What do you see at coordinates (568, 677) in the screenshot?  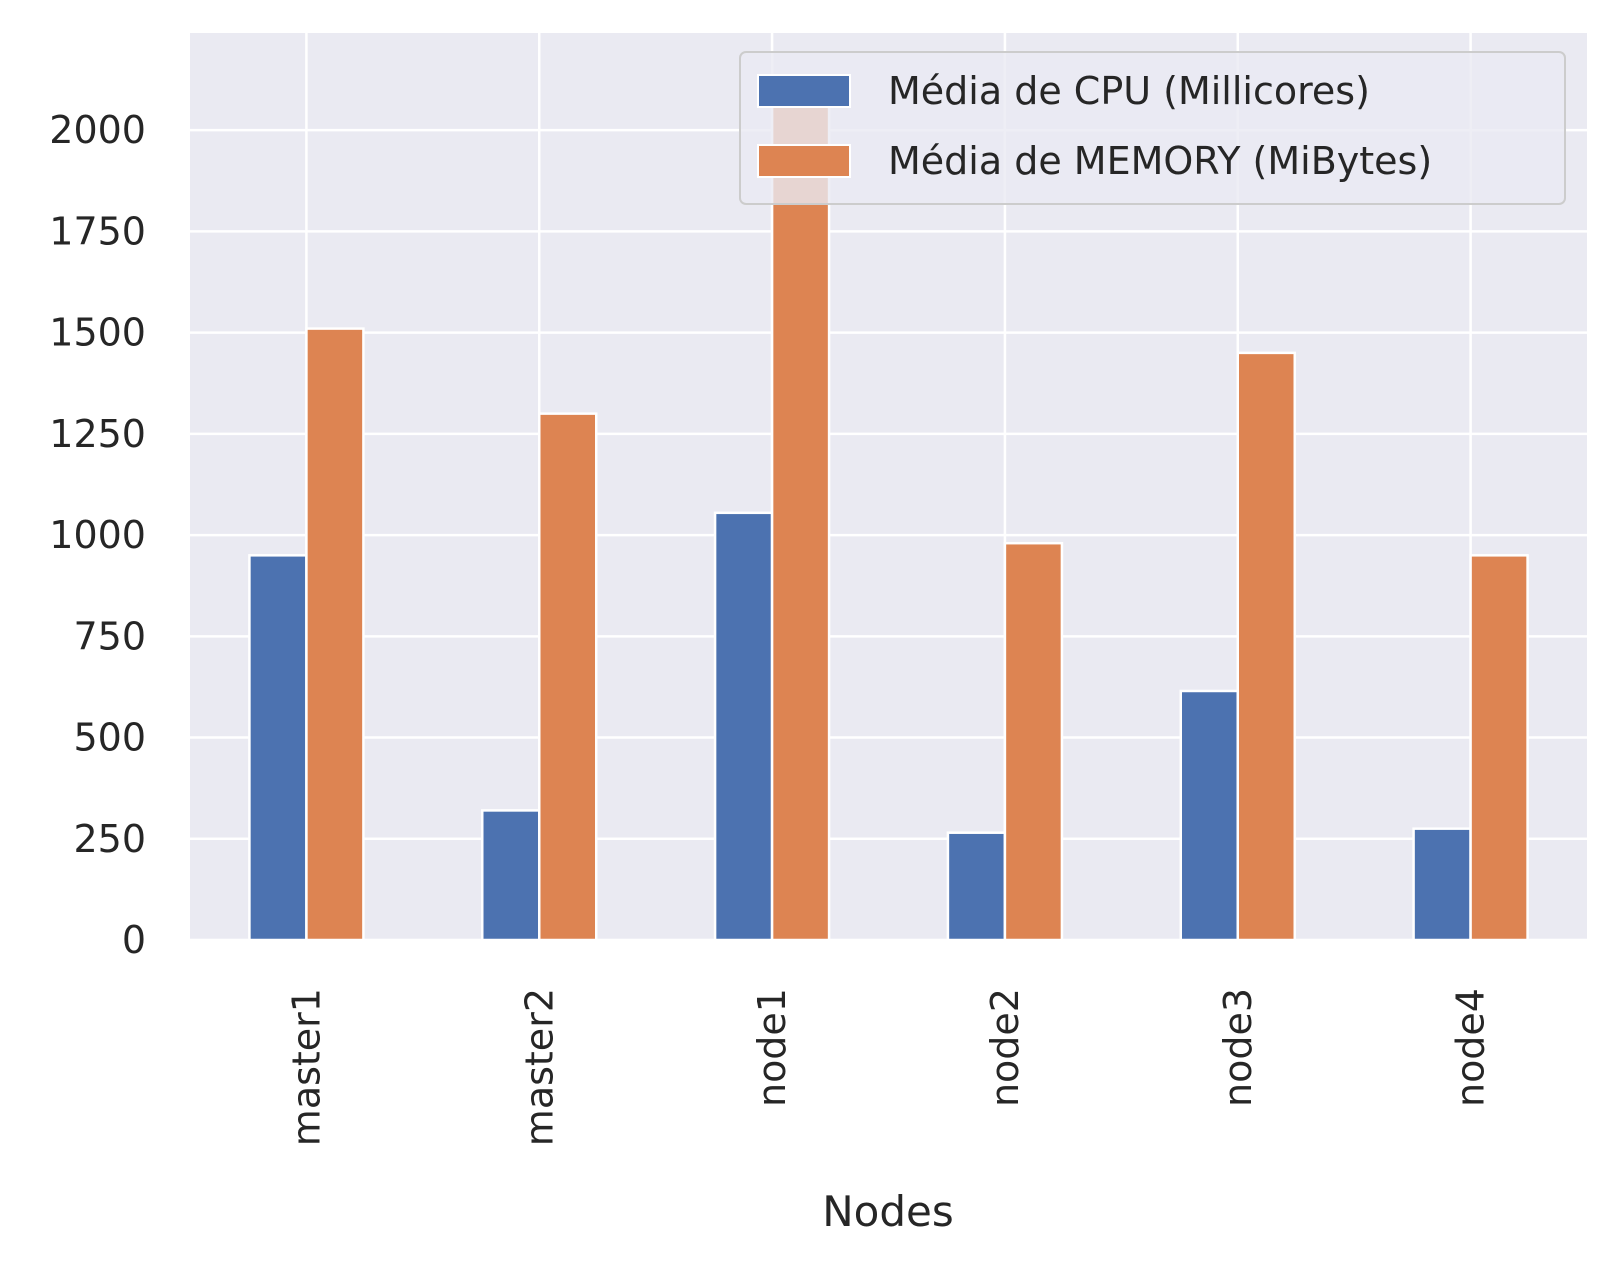 I see `bar-memory-master2` at bounding box center [568, 677].